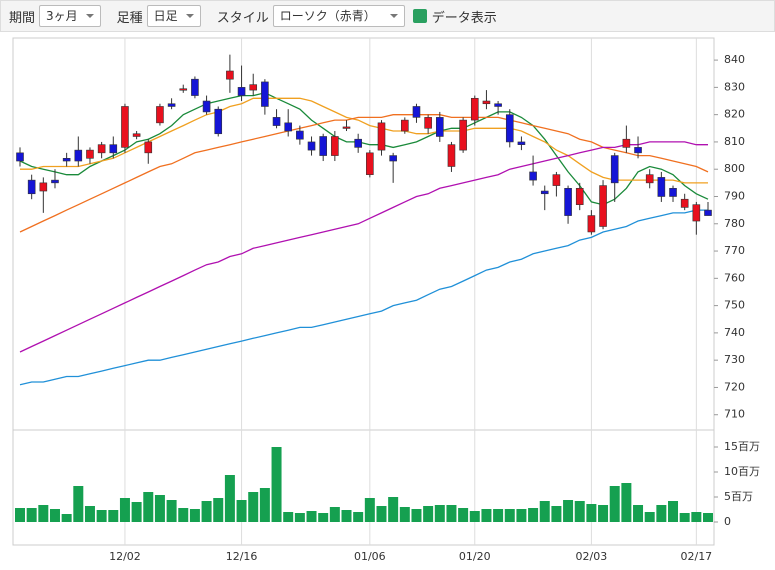  Describe the element at coordinates (742, 446) in the screenshot. I see `y2-tick-label: 15百万` at that location.